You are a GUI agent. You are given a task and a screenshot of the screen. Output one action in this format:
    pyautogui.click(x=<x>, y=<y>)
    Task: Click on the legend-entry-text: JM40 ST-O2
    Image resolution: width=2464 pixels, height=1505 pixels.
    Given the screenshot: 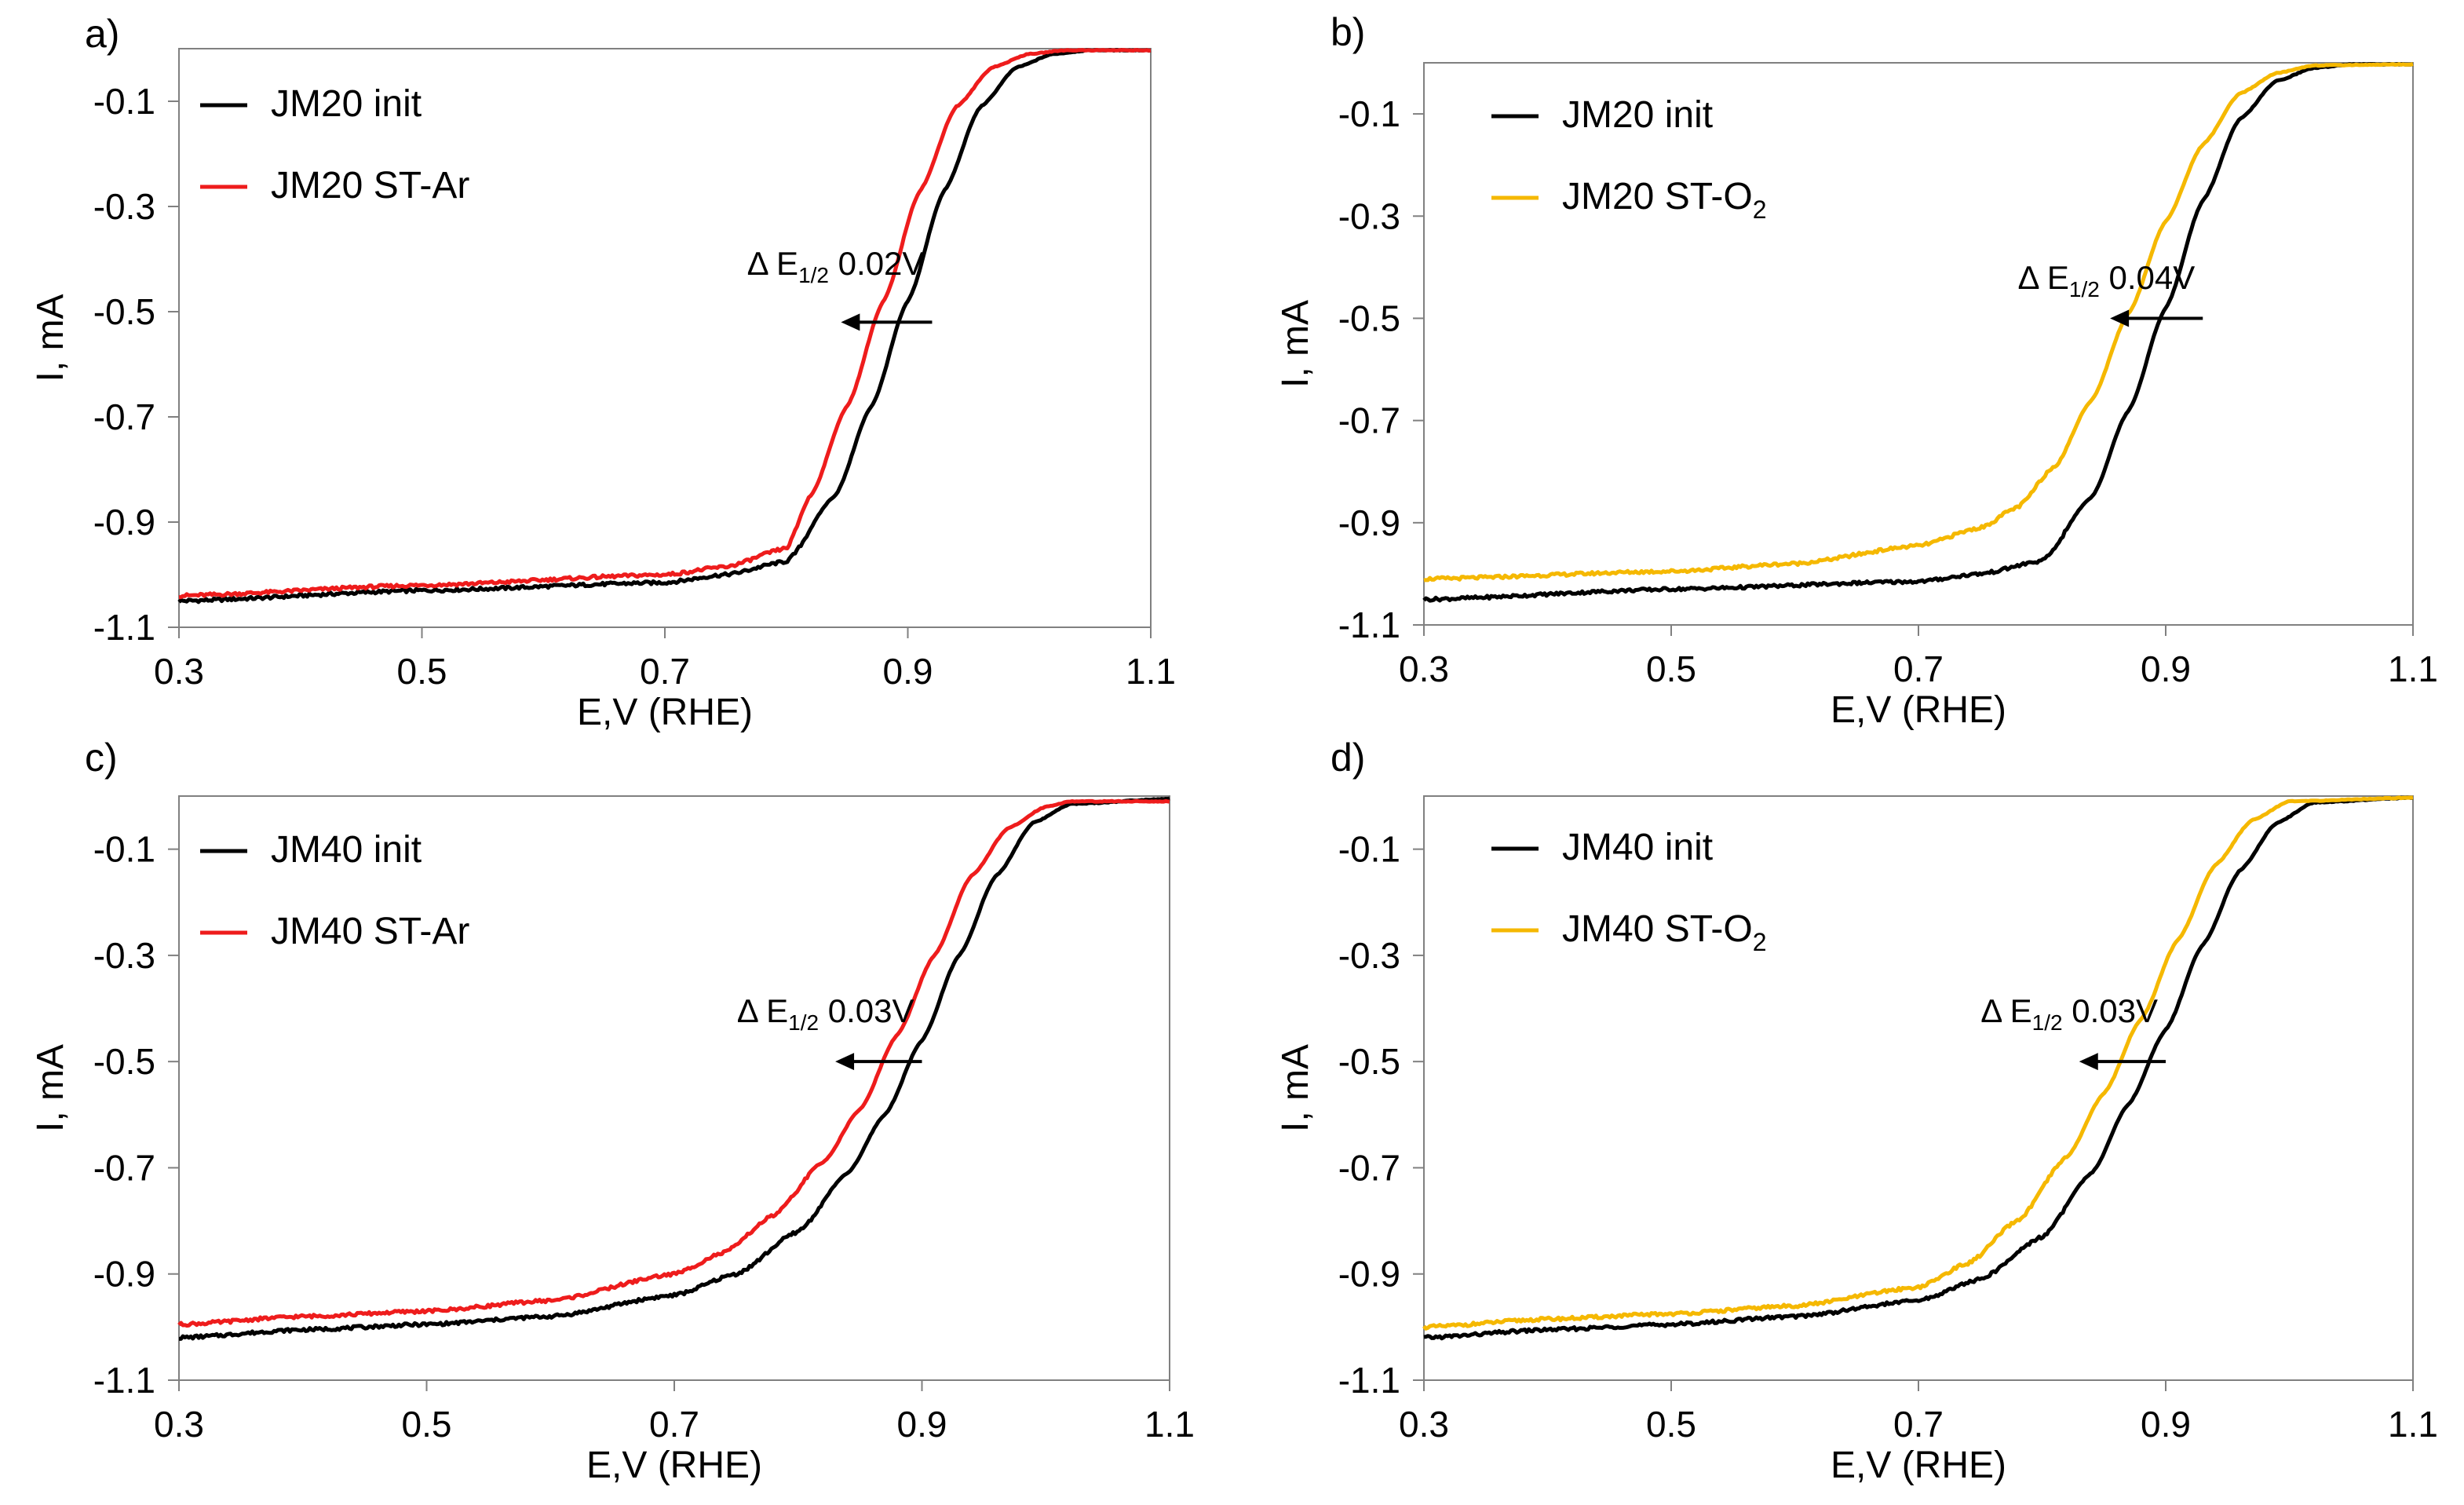 What is the action you would take?
    pyautogui.click(x=1665, y=932)
    